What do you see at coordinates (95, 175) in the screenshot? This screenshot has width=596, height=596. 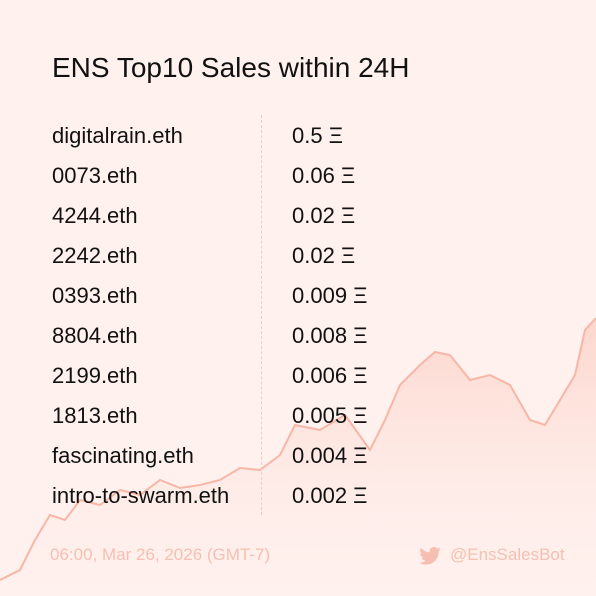 I see `domain-name: 0073.eth` at bounding box center [95, 175].